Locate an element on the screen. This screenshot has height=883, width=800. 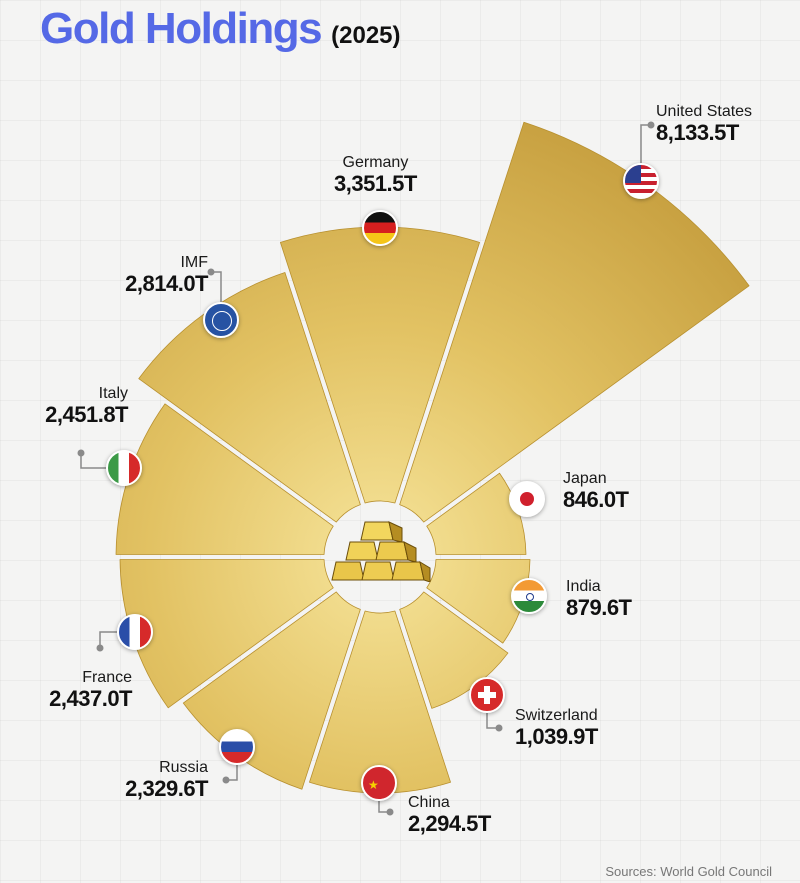
india-flag-icon is located at coordinates (529, 596).